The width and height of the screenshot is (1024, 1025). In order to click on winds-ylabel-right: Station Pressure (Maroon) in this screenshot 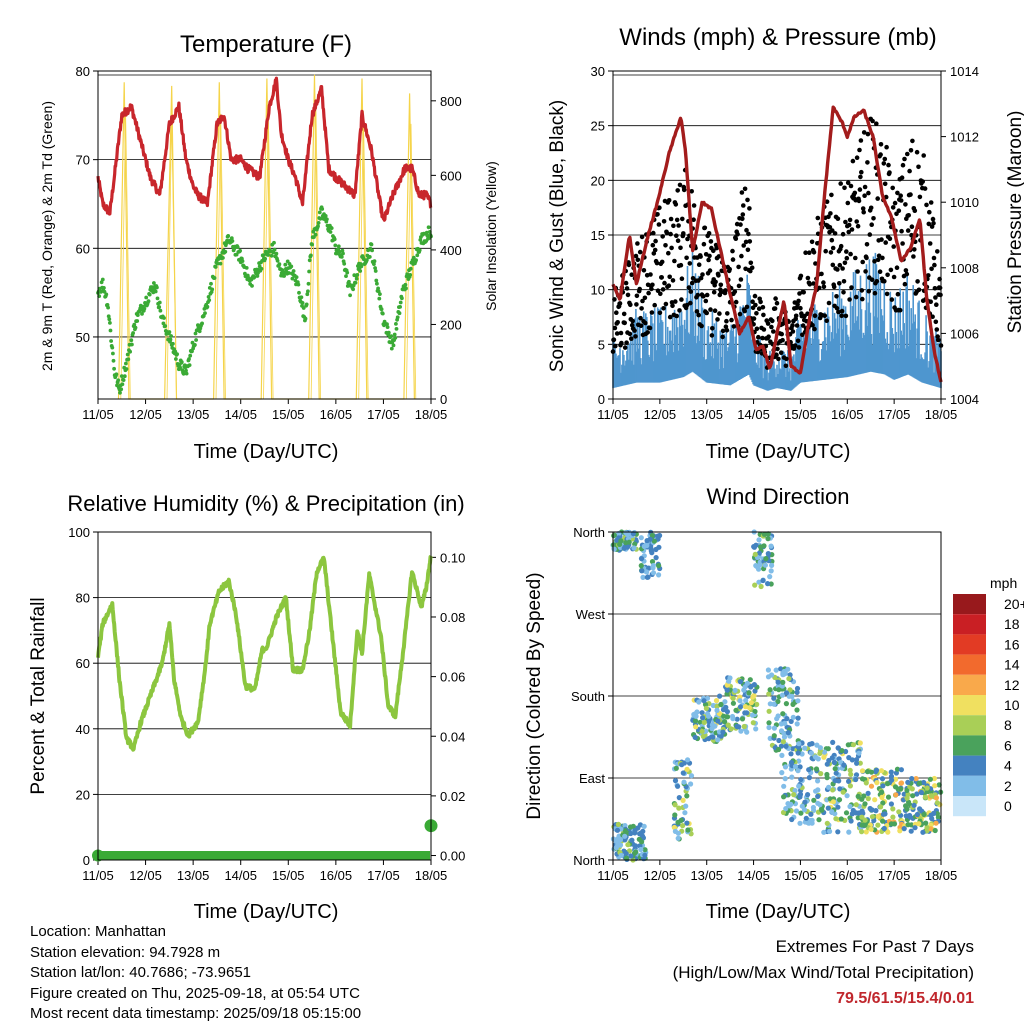, I will do `click(1014, 222)`.